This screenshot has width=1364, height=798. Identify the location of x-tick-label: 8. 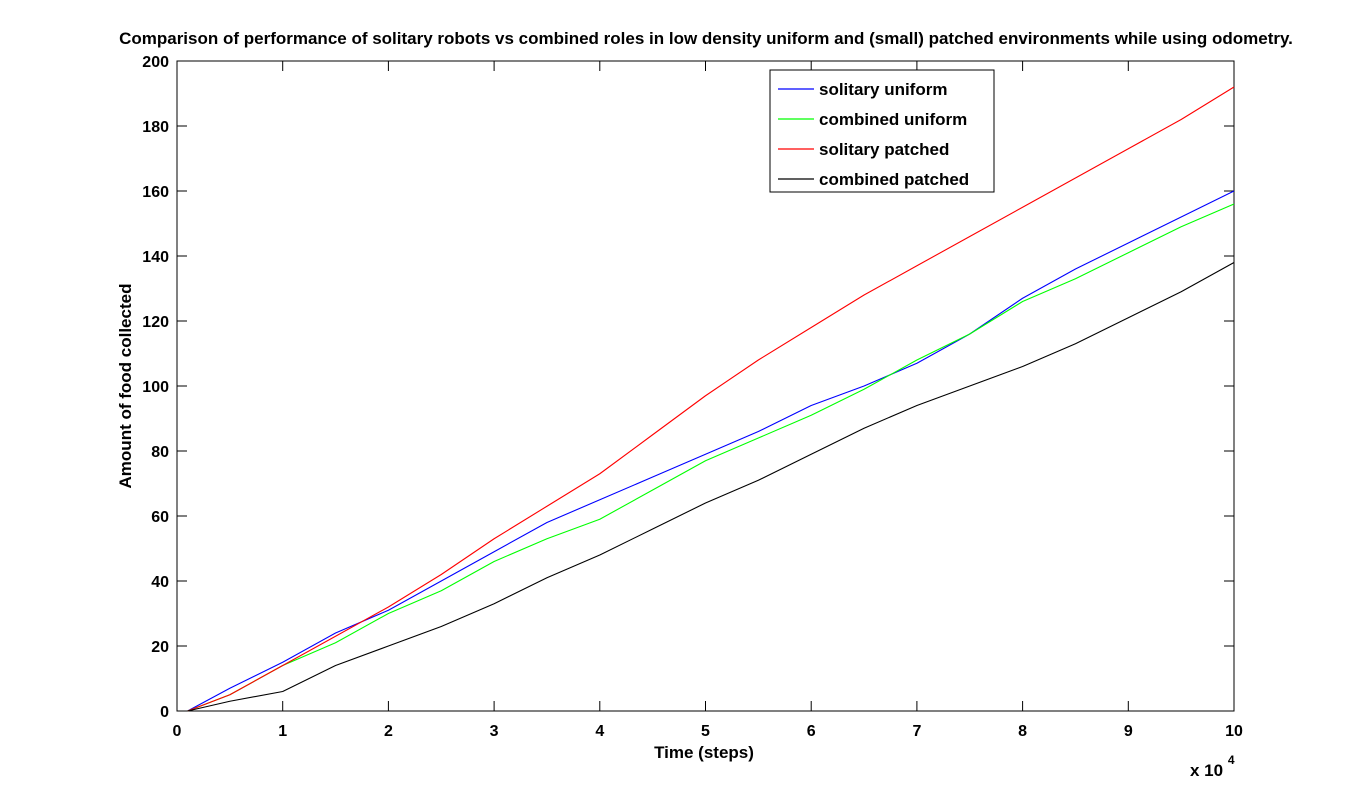
(1022, 731).